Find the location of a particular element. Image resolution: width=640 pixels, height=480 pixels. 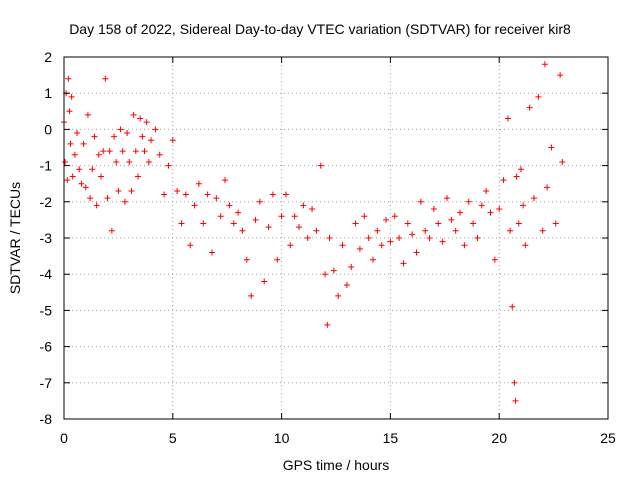

y-tick-label: 2 is located at coordinates (48, 57).